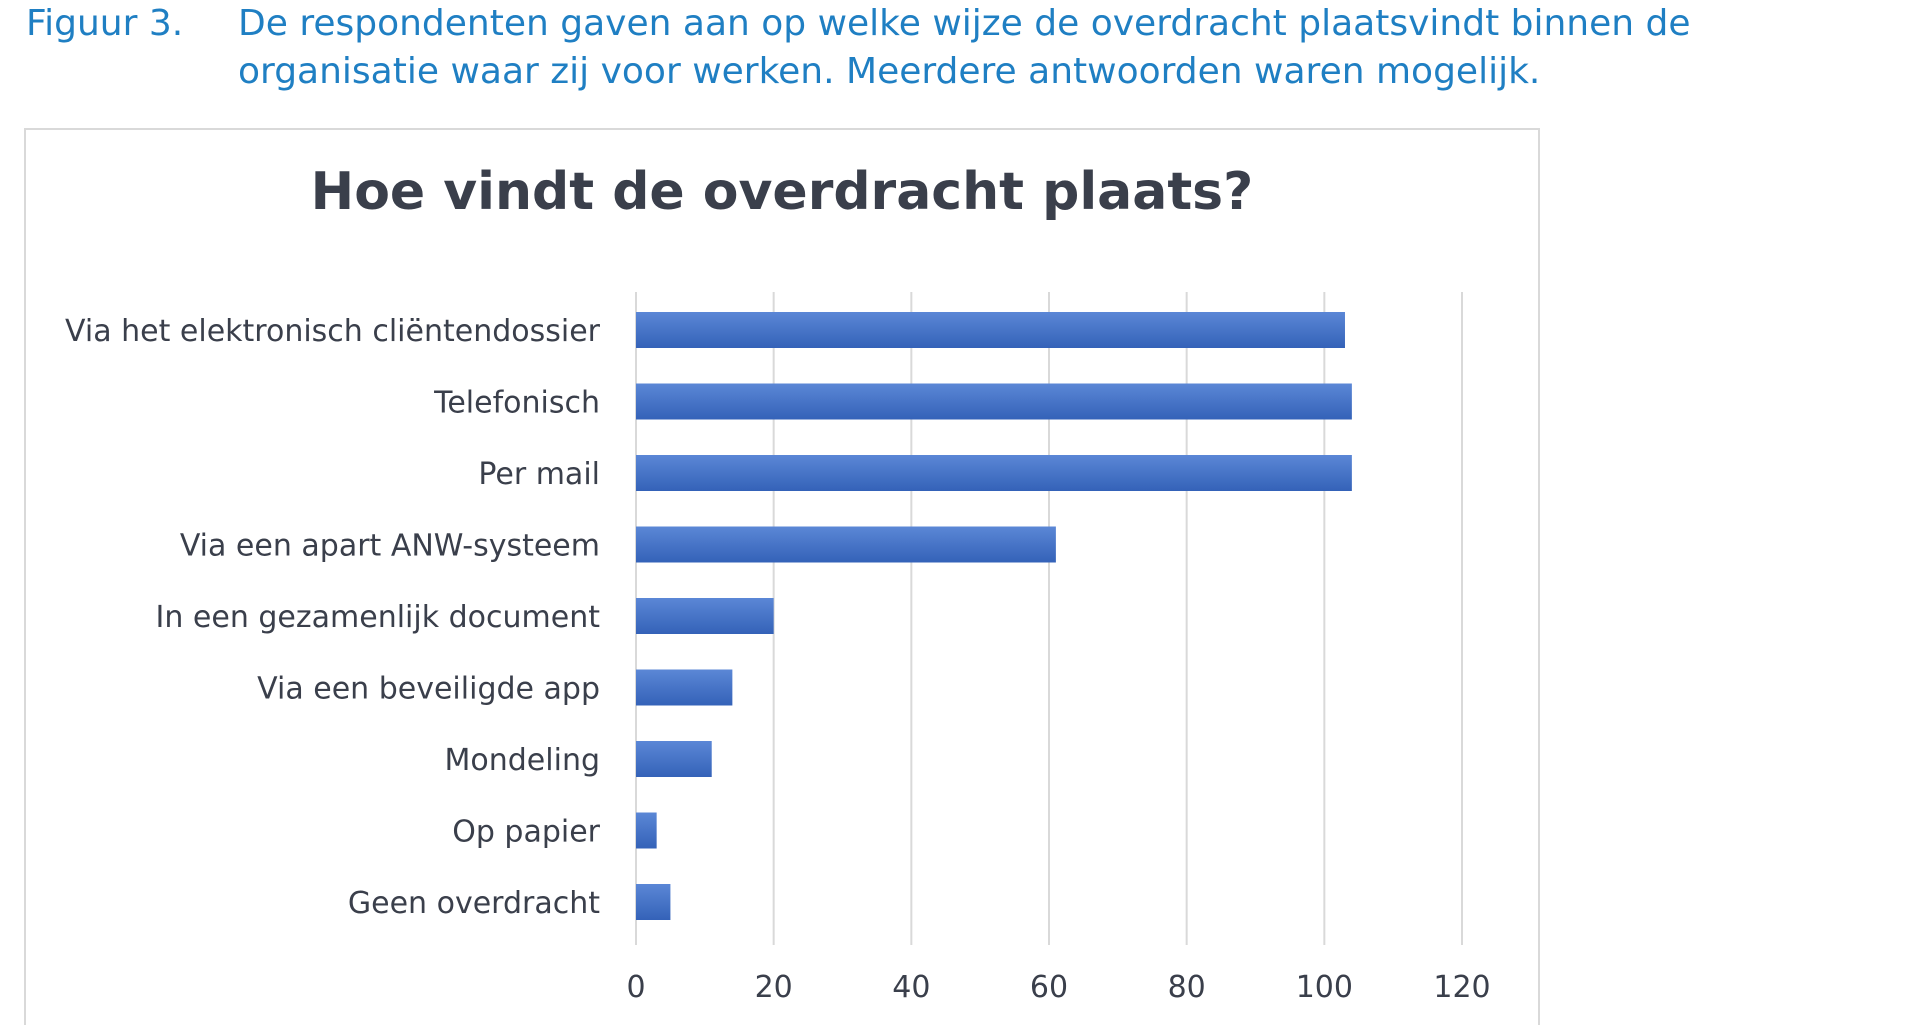 This screenshot has width=1920, height=1025. I want to click on x-tick-labels: 0 20 40 60 80 100 120, so click(1058, 987).